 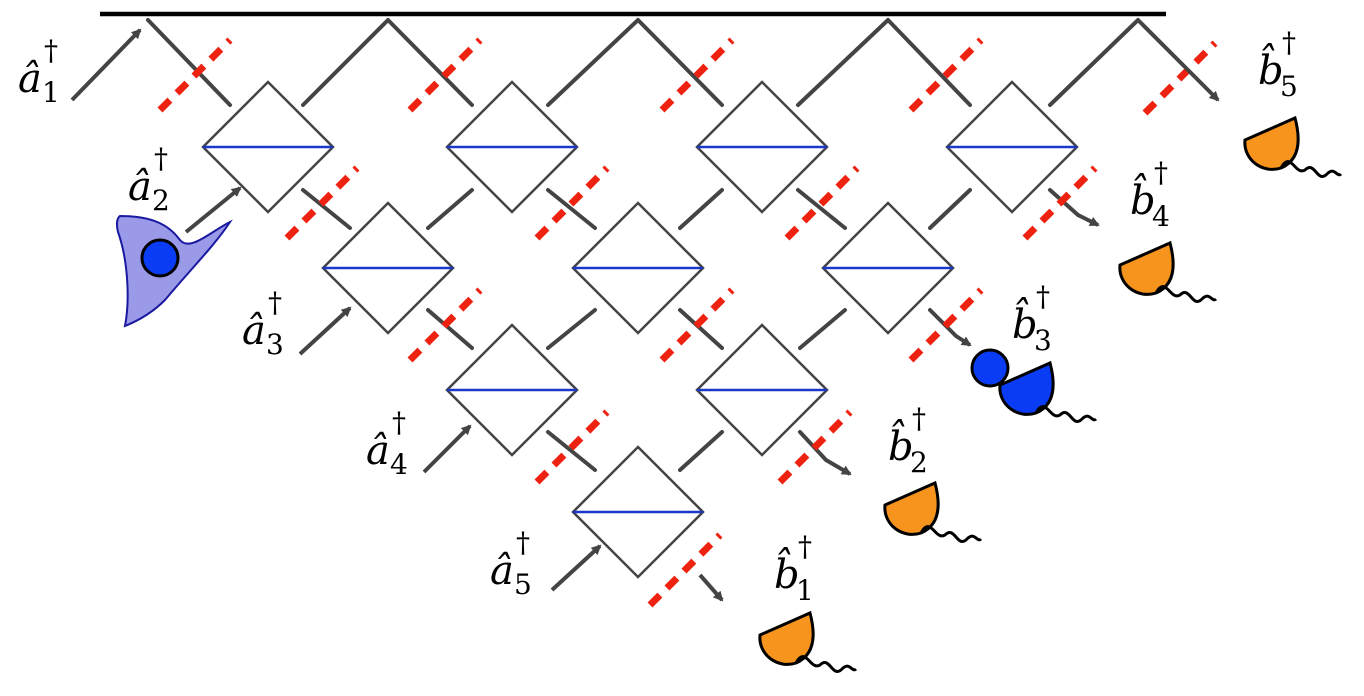 I want to click on input-label-4-symbol: â, so click(x=378, y=451).